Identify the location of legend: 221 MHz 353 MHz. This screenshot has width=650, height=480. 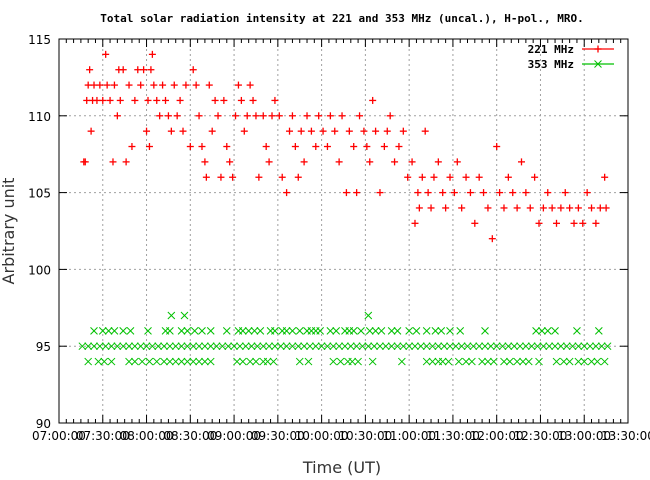
(571, 57).